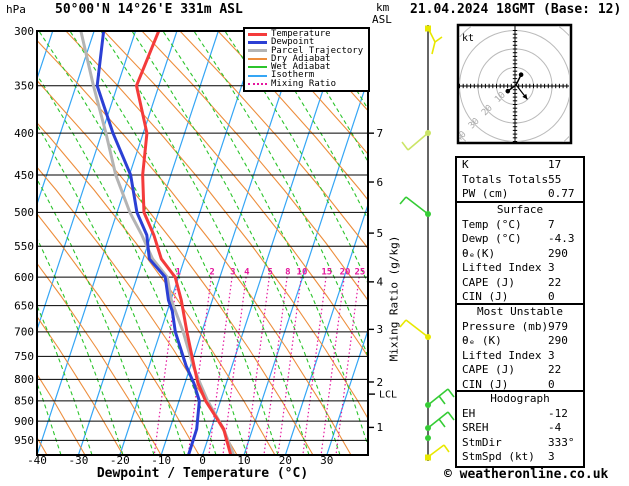 The image size is (629, 486). I want to click on temperature-tick-labels: -40 -30 -20 -10 0 10 20 30, so click(180, 460).